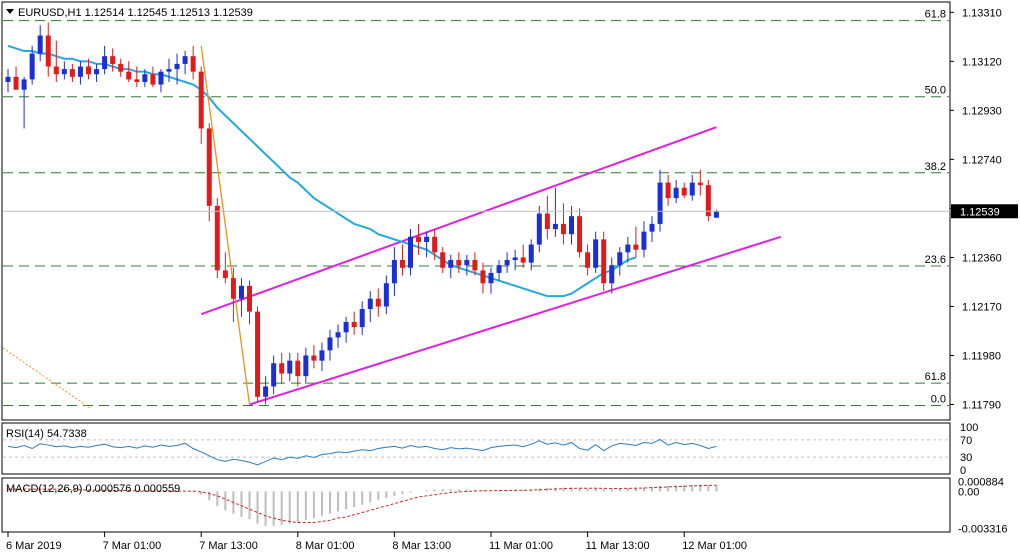  I want to click on price-tick-label: 1.12930, so click(982, 111).